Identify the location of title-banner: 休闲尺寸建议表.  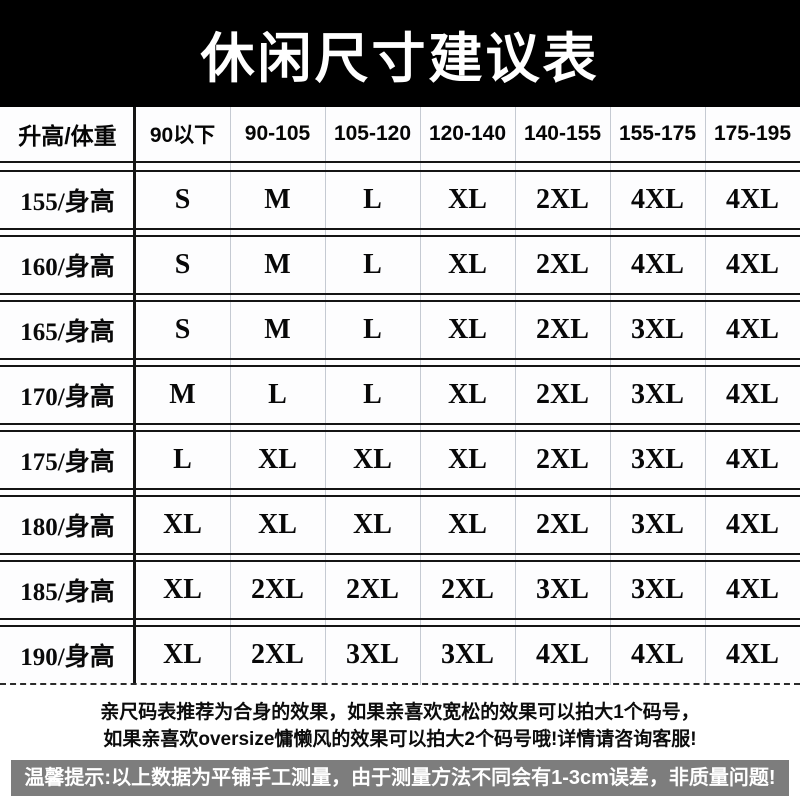
(400, 53).